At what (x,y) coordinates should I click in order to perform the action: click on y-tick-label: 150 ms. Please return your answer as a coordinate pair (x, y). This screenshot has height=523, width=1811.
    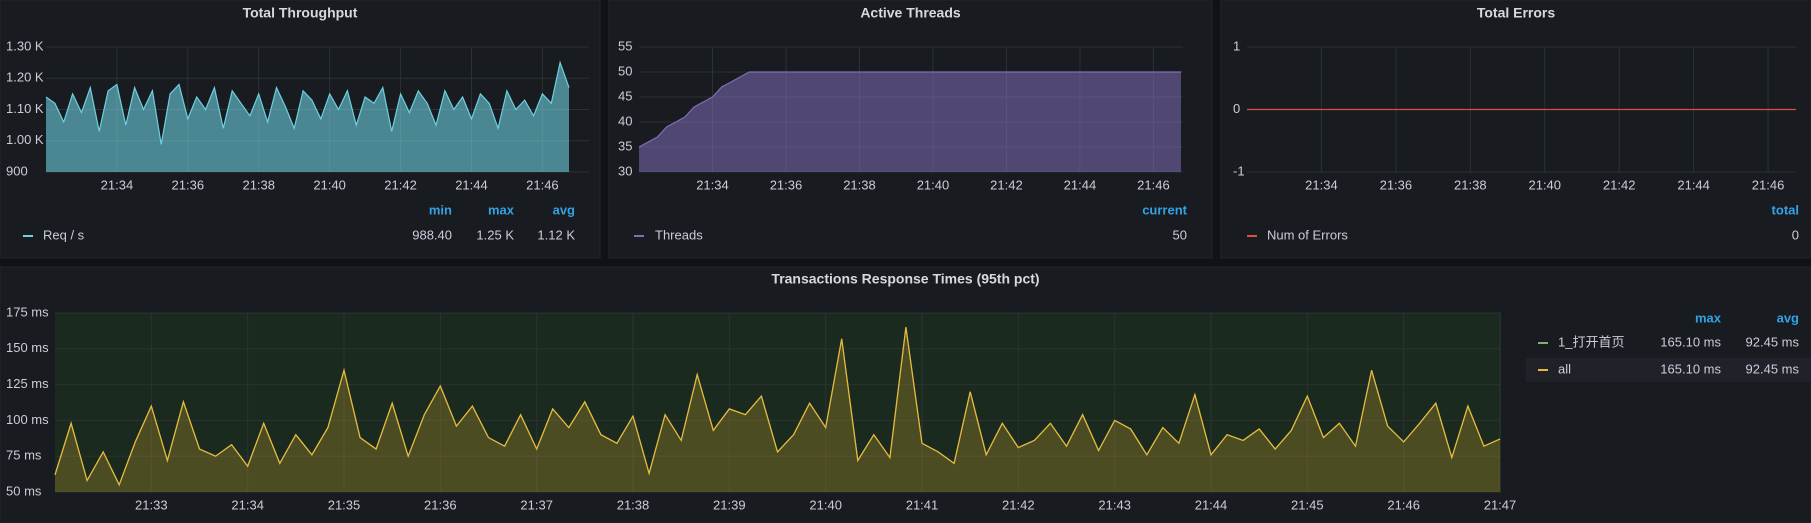
    Looking at the image, I should click on (27, 347).